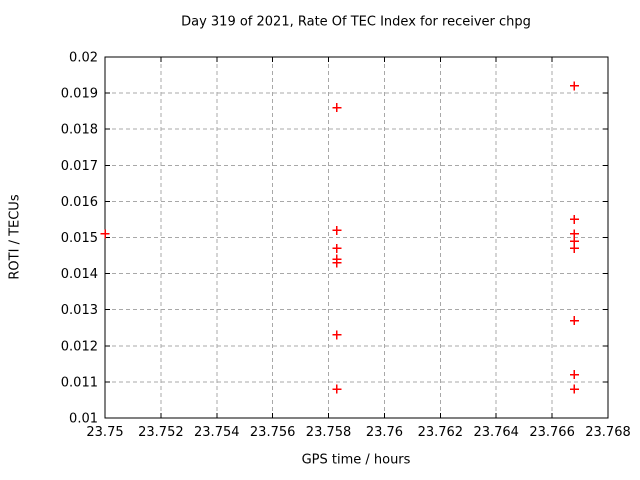 This screenshot has height=480, width=640. Describe the element at coordinates (79, 346) in the screenshot. I see `y-tick-label: 0.012` at that location.